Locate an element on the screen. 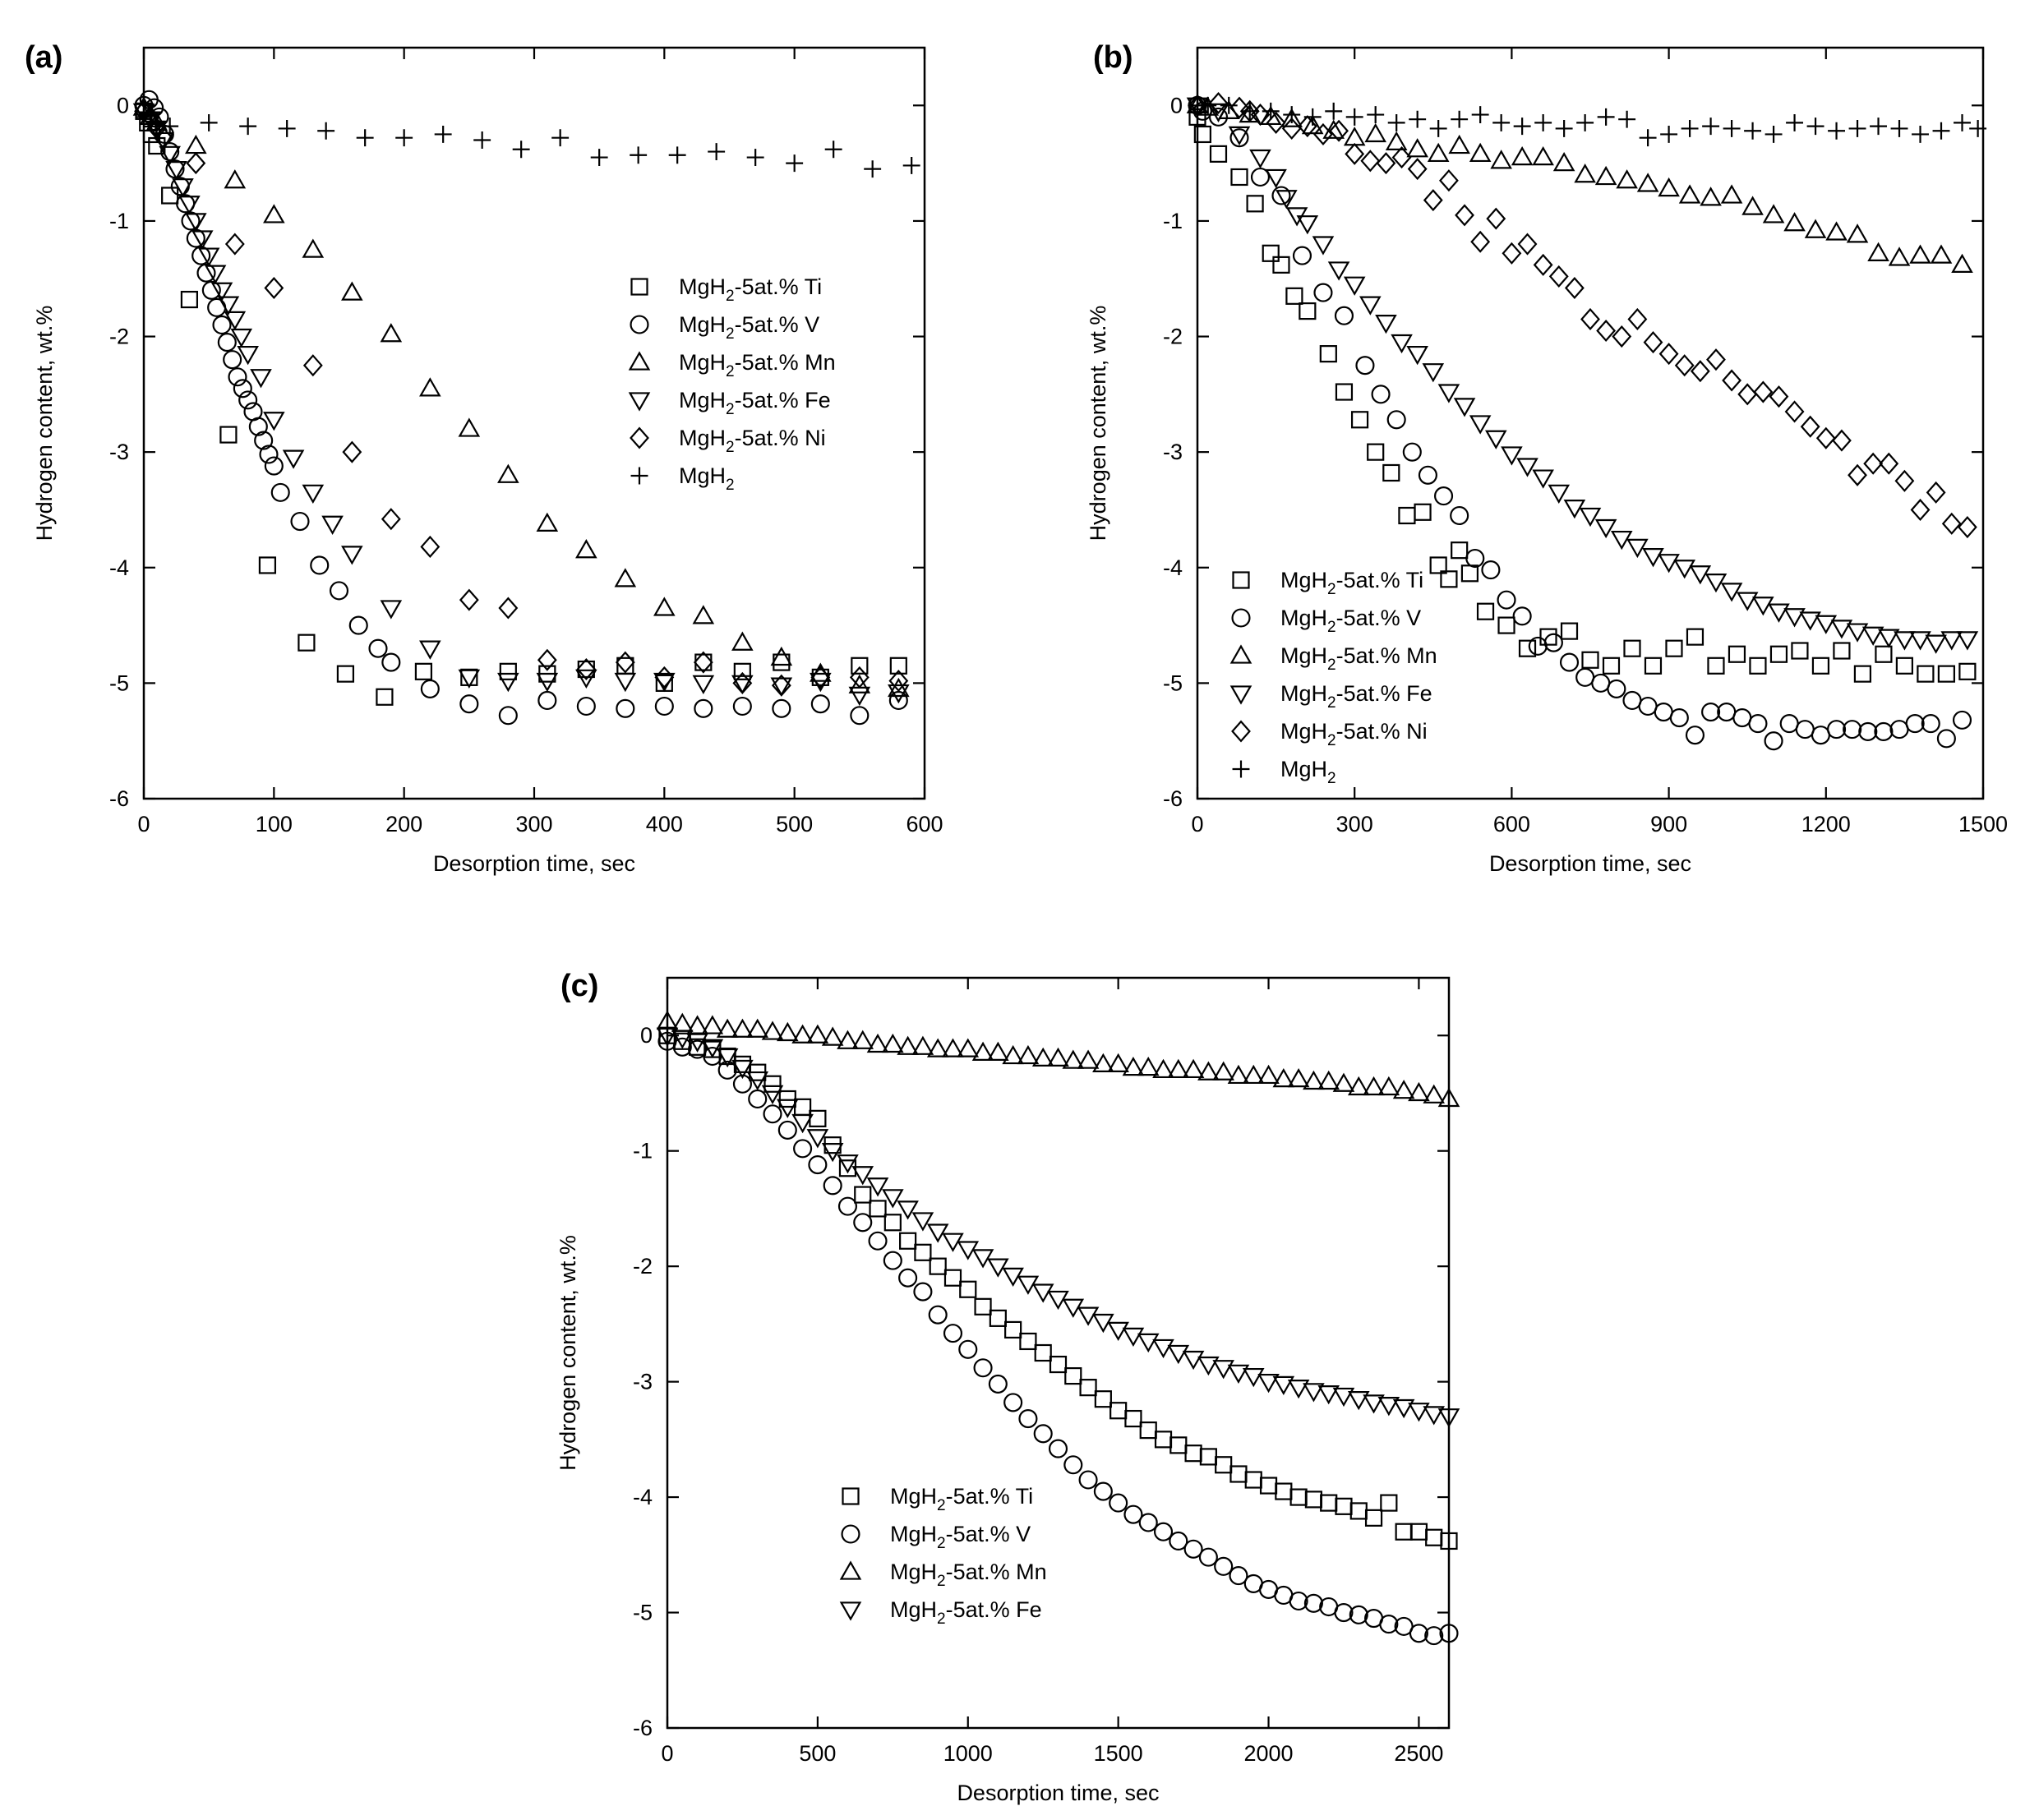 This screenshot has width=2039, height=1820. y-tick-label: 0 is located at coordinates (1176, 105).